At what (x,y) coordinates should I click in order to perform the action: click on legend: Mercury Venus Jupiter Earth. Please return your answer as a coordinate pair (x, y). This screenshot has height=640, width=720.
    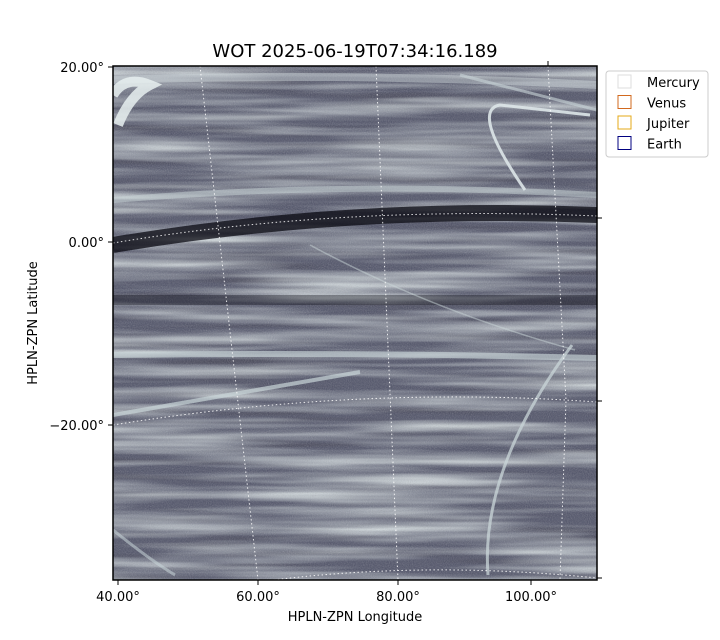
    Looking at the image, I should click on (657, 114).